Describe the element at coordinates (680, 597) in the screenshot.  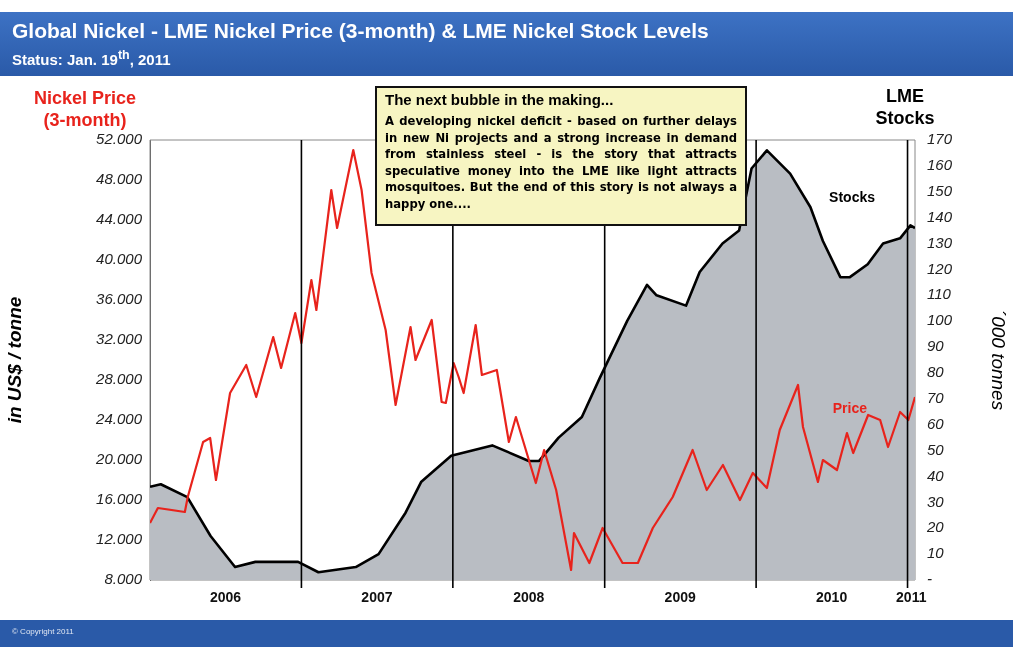
I see `x-tick-label: 2009` at that location.